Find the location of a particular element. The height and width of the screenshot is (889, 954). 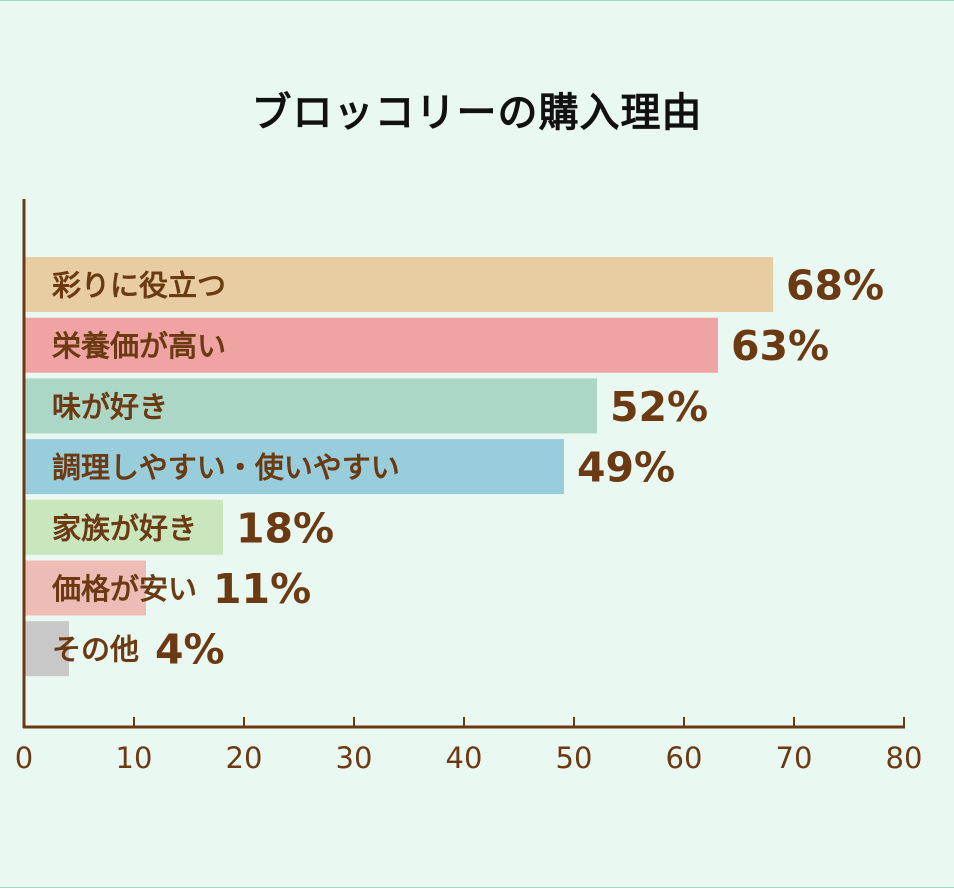

x-tick-label-50: 50 is located at coordinates (574, 758).